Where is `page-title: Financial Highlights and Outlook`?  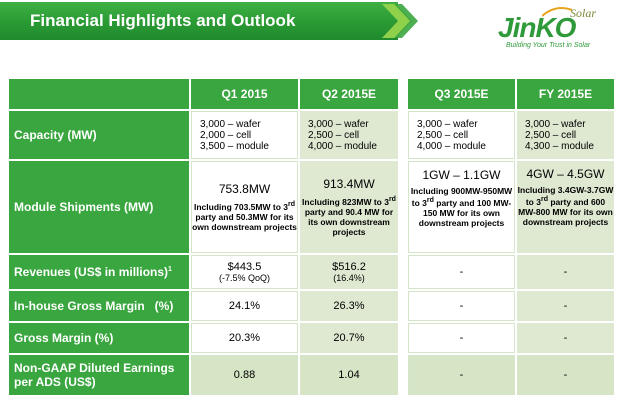
page-title: Financial Highlights and Outlook is located at coordinates (199, 21).